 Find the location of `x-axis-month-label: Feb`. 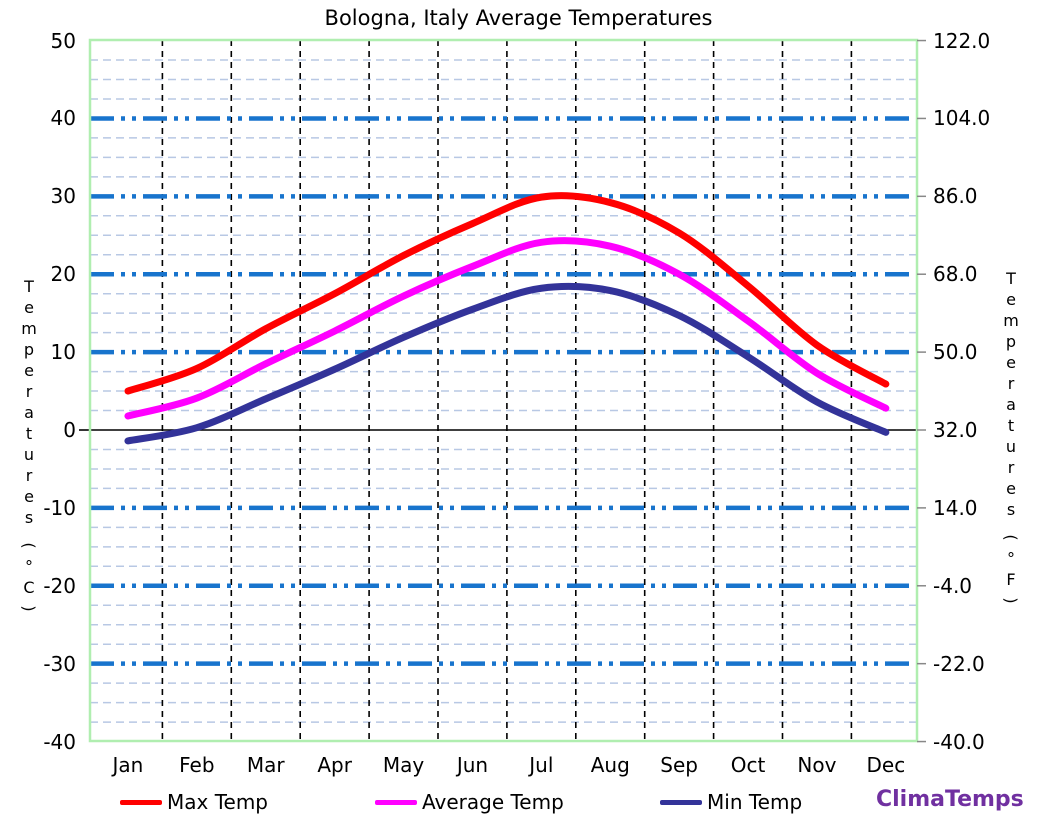

x-axis-month-label: Feb is located at coordinates (197, 765).